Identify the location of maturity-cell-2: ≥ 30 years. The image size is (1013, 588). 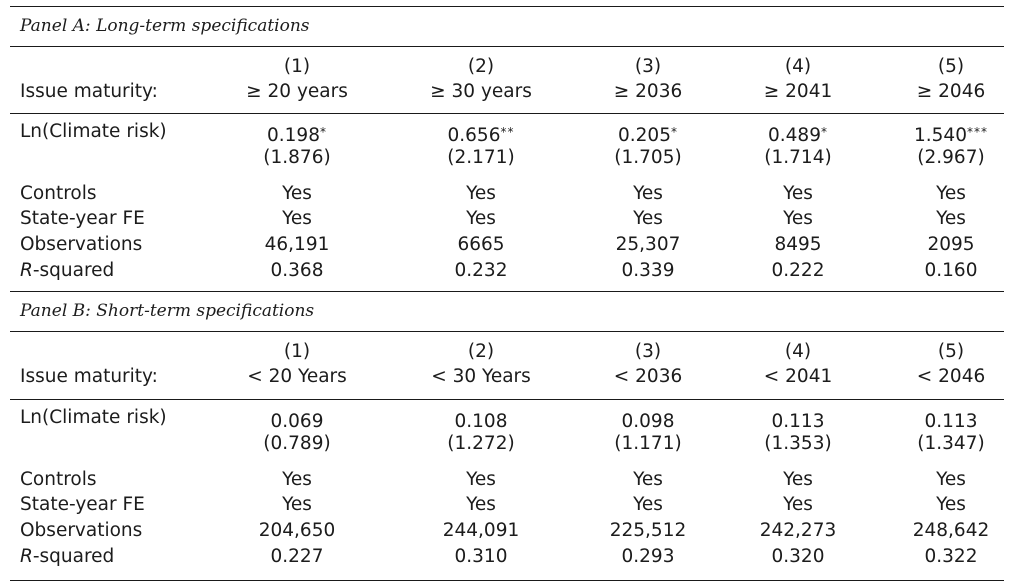
(481, 91).